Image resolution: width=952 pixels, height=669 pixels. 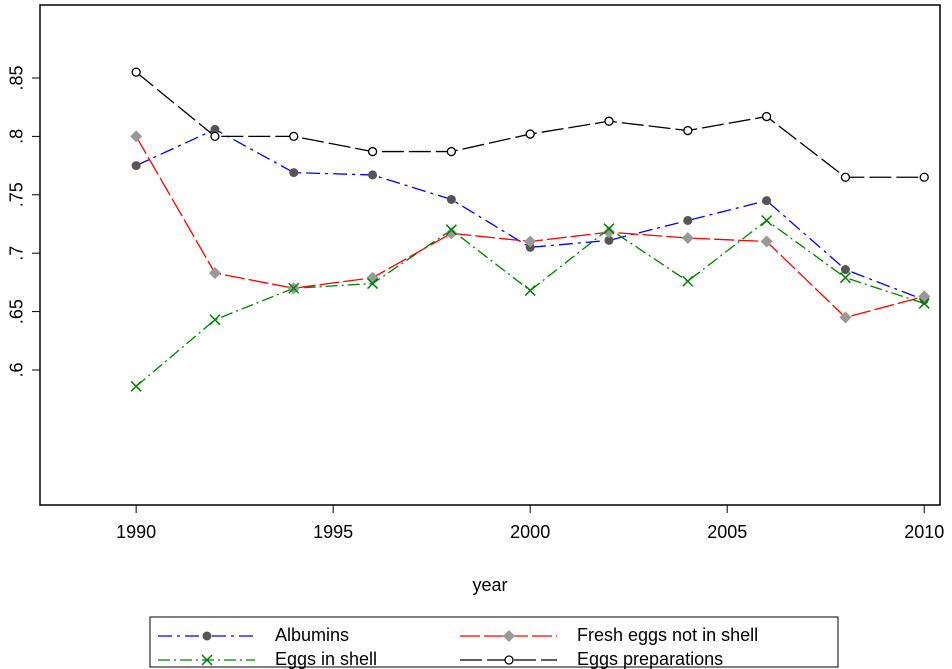 I want to click on y-tick-label: .65, so click(x=17, y=311).